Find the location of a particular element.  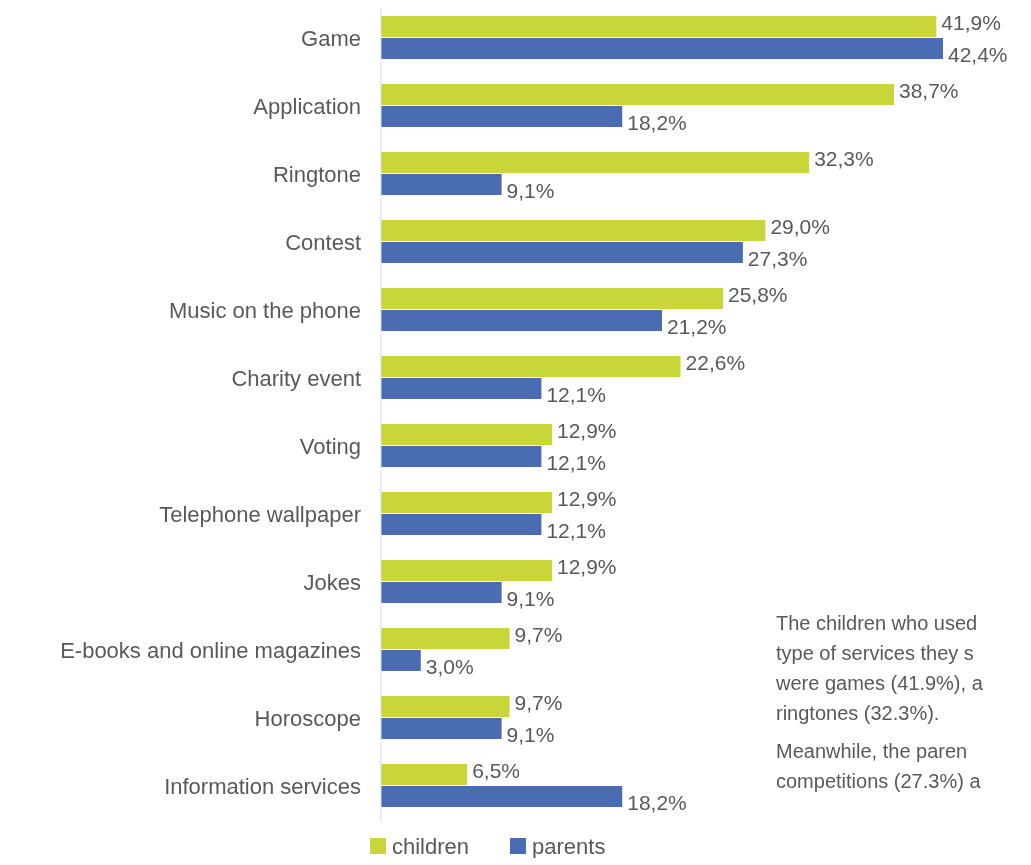

data-label: 27,3% is located at coordinates (777, 259).